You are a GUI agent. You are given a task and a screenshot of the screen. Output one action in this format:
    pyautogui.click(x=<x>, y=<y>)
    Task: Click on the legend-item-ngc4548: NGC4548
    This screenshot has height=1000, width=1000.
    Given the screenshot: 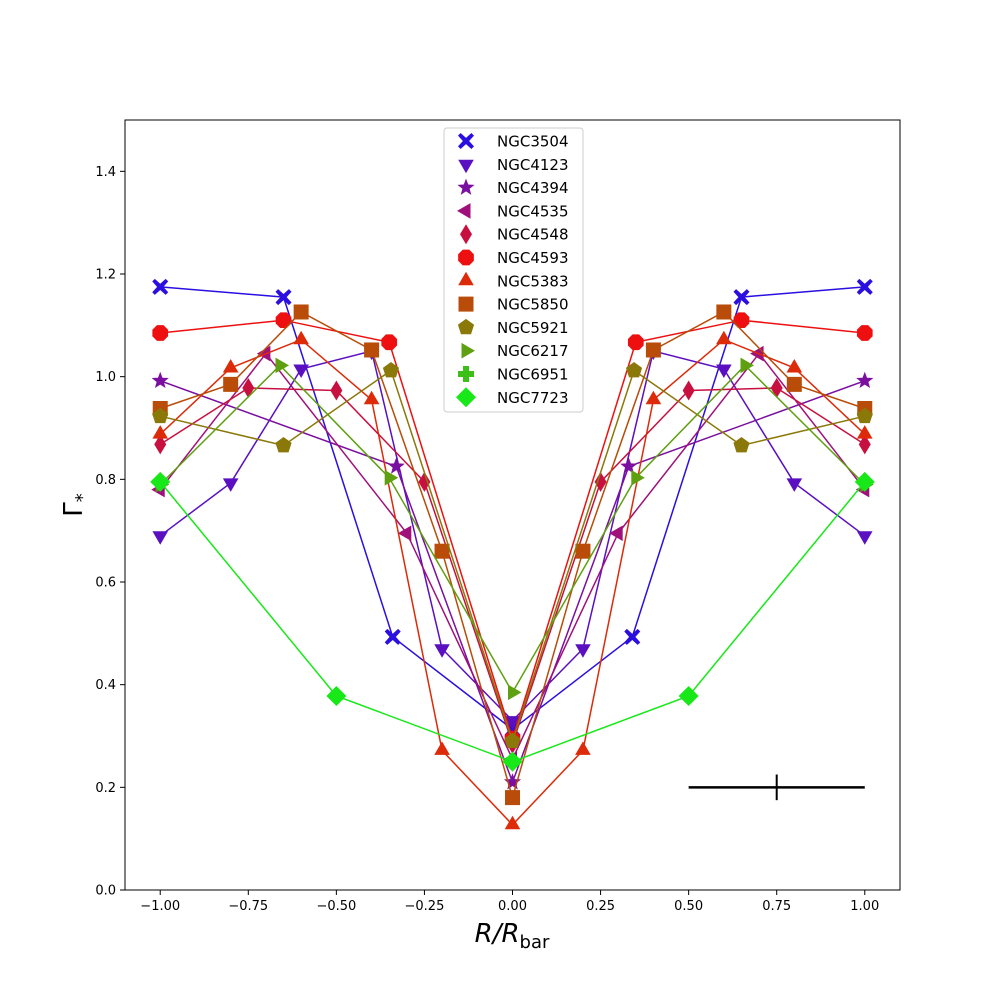 What is the action you would take?
    pyautogui.click(x=514, y=234)
    